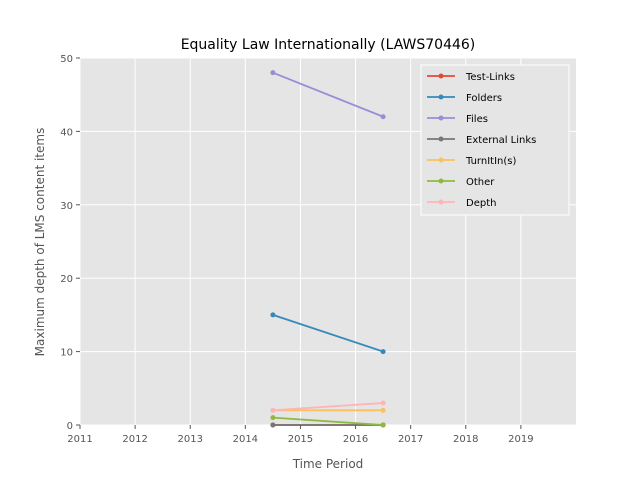 Image resolution: width=640 pixels, height=480 pixels. What do you see at coordinates (328, 407) in the screenshot?
I see `series-line-depth` at bounding box center [328, 407].